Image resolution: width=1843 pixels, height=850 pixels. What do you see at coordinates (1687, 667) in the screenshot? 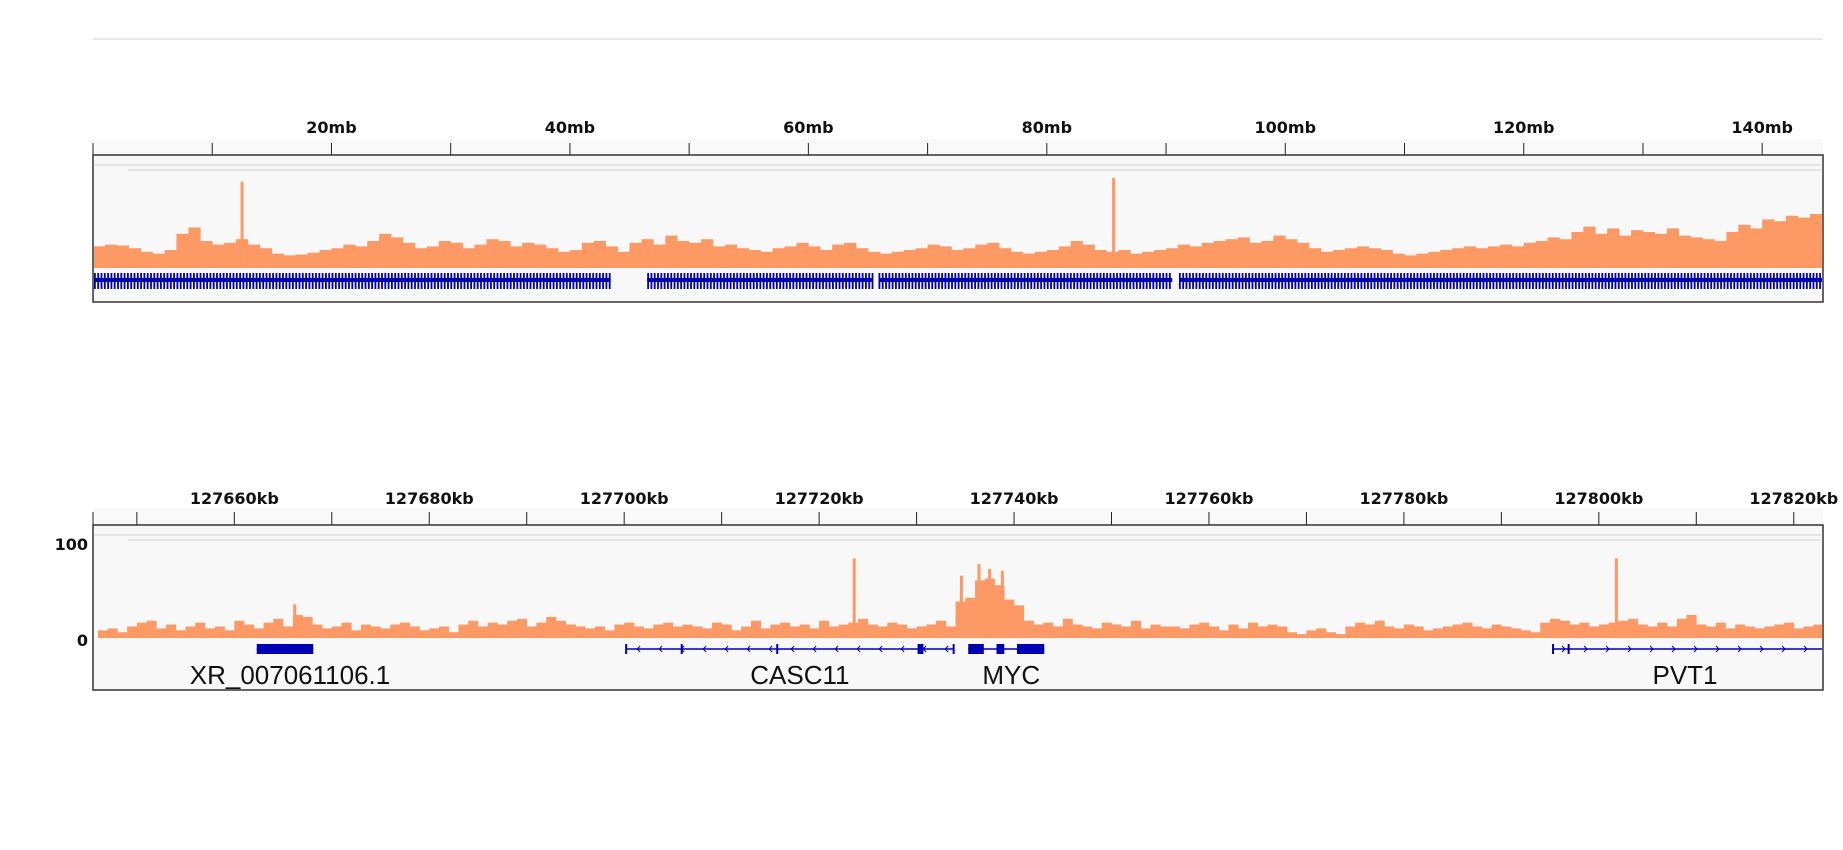
I see `gene-pvt1: PVT1` at bounding box center [1687, 667].